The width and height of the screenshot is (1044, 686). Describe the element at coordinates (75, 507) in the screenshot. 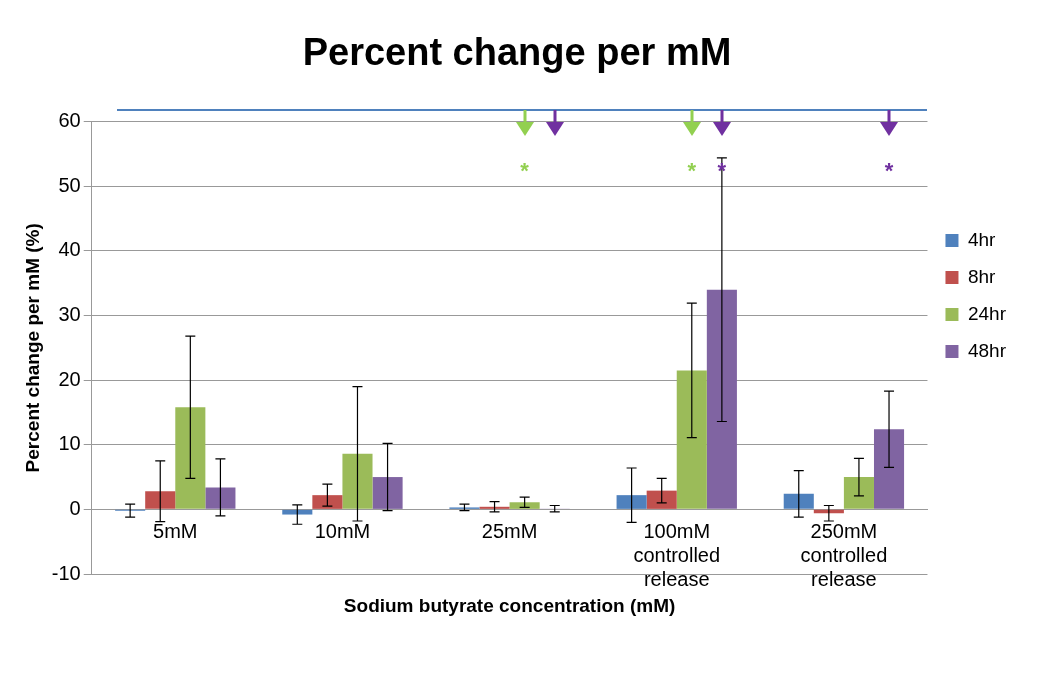

I see `y-tick-label: 0` at that location.